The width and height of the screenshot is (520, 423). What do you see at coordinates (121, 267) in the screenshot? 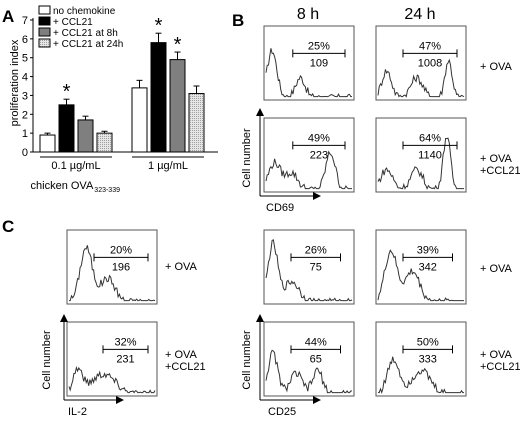
I see `gate-mfi: 196` at bounding box center [121, 267].